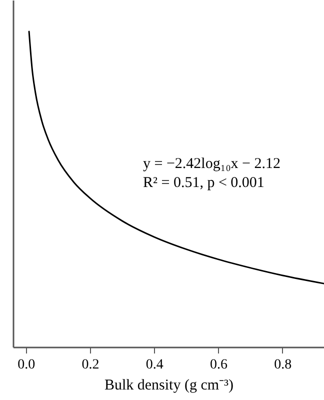  Describe the element at coordinates (283, 365) in the screenshot. I see `x-tick-label: 0.8` at that location.